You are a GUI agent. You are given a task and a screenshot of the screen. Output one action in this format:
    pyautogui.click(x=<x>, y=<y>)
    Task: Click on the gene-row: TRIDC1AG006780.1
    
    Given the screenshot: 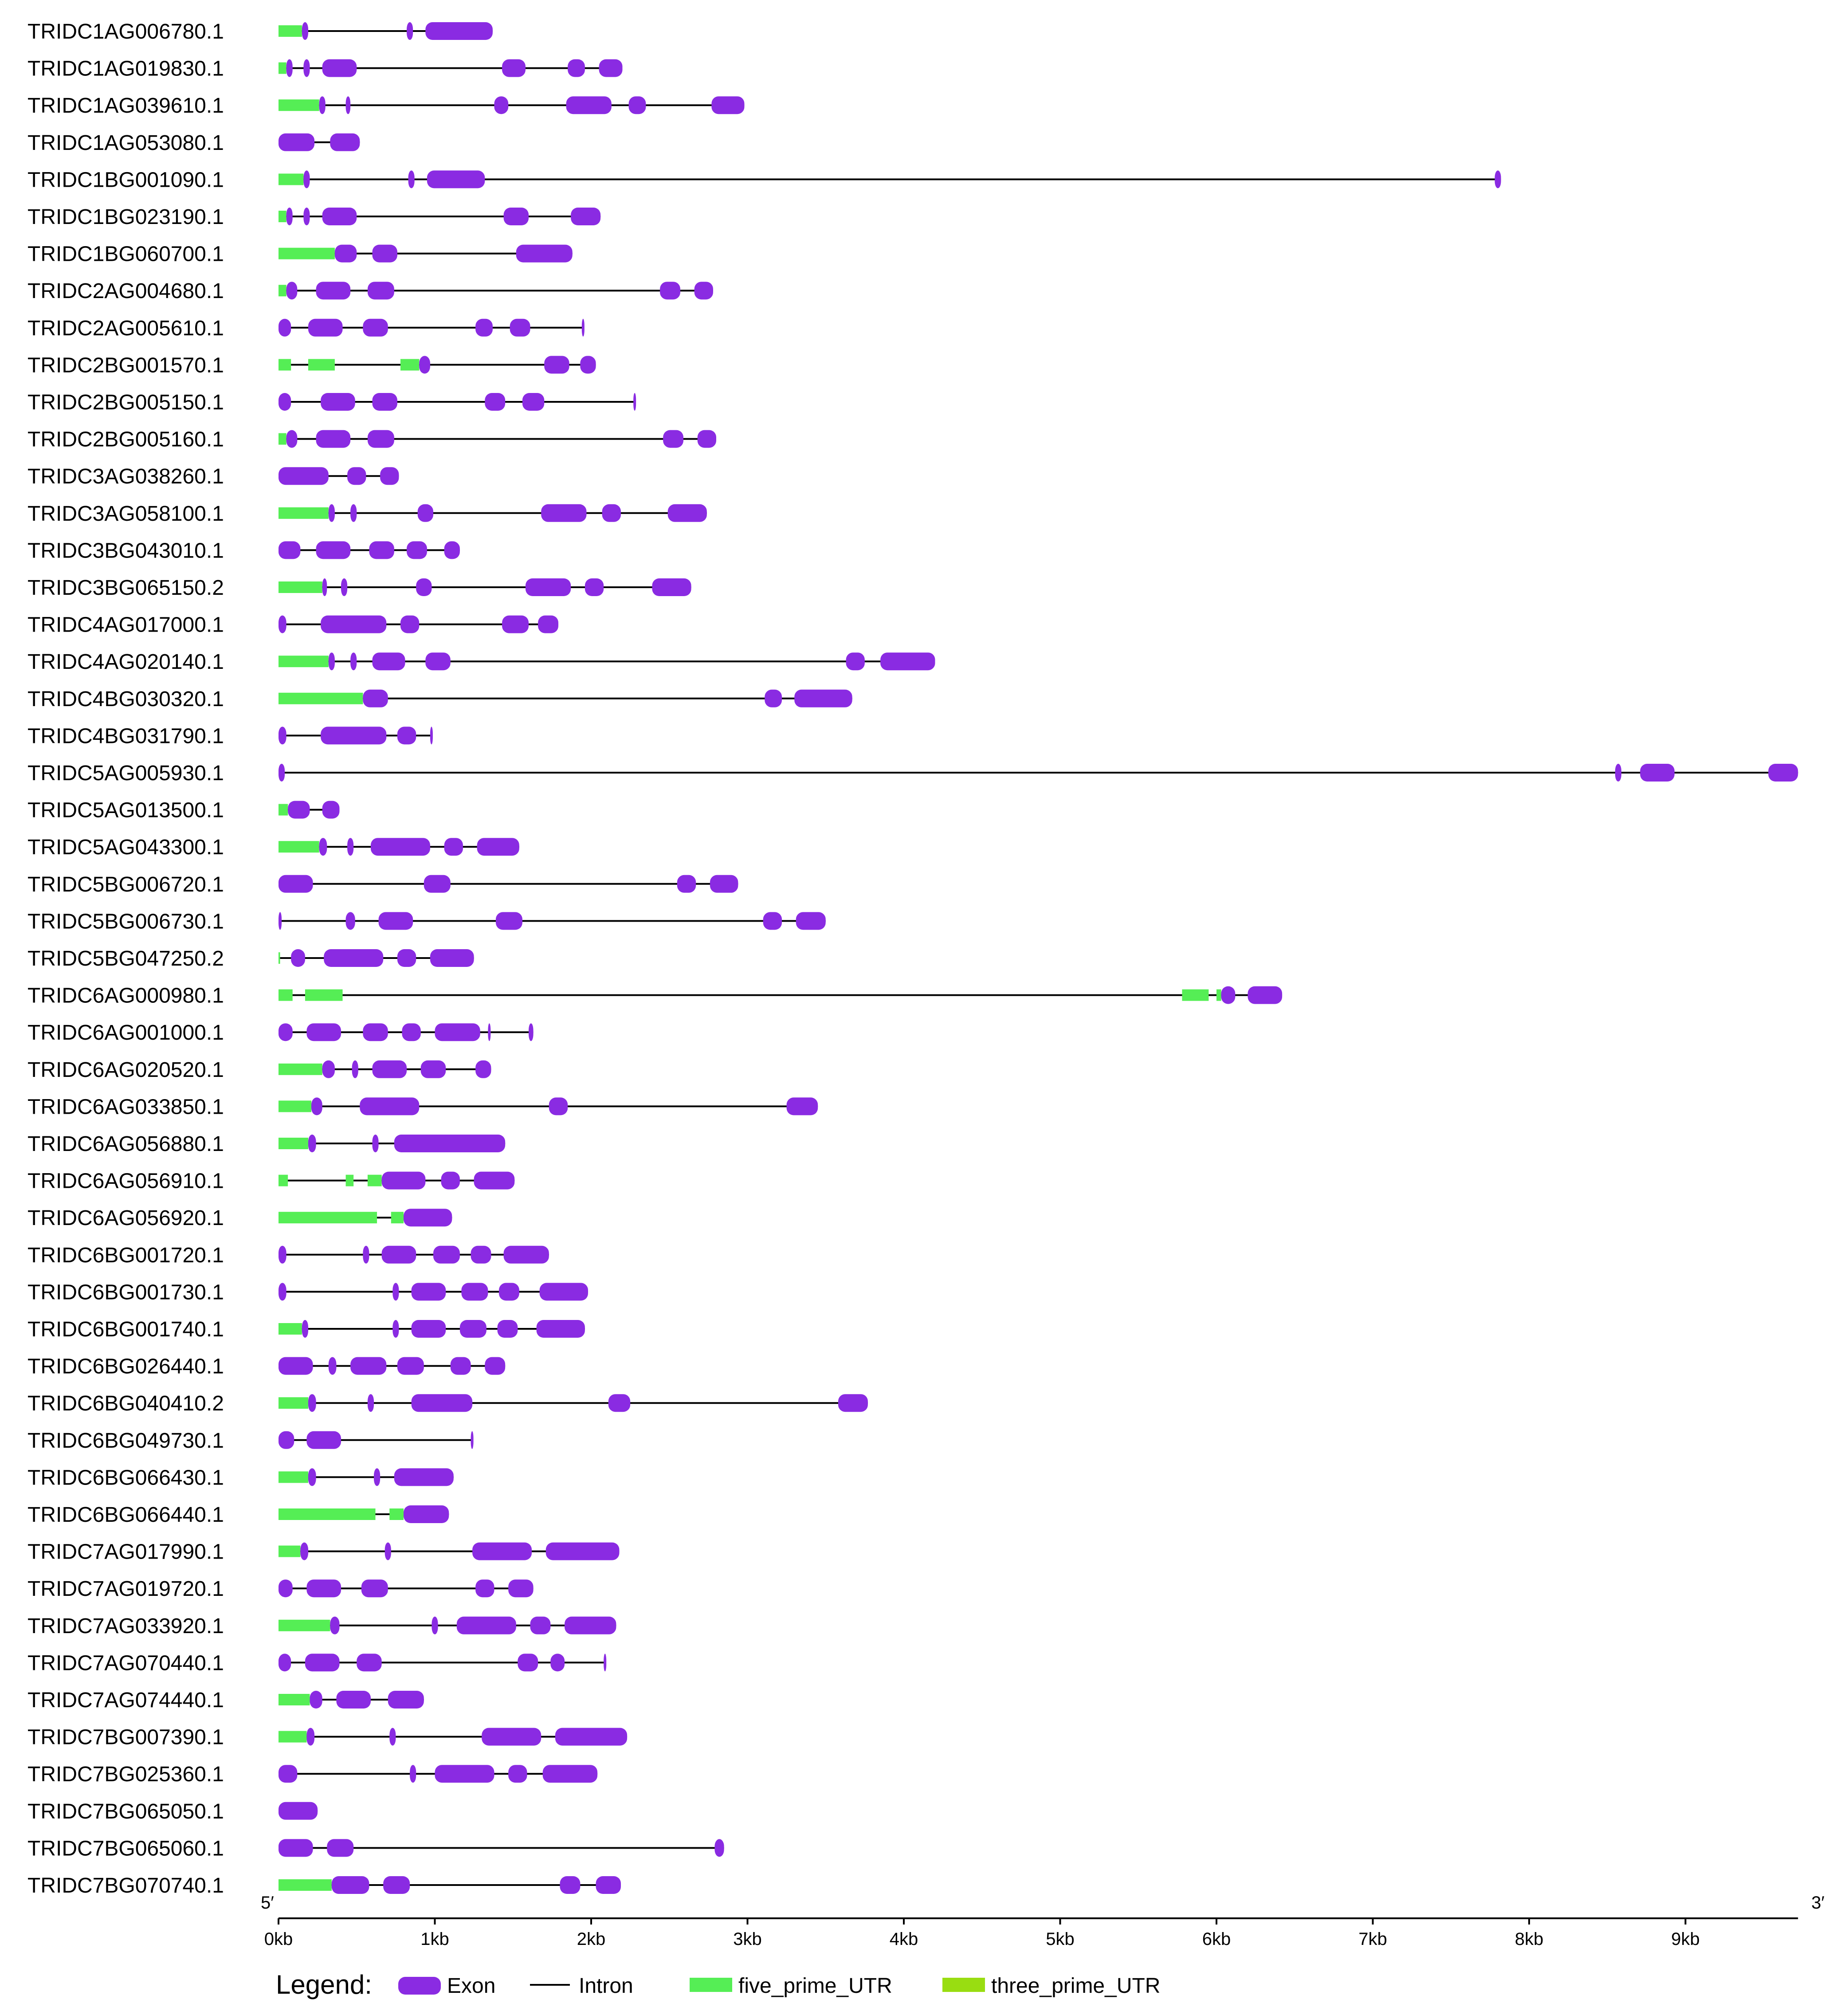 What is the action you would take?
    pyautogui.click(x=260, y=31)
    